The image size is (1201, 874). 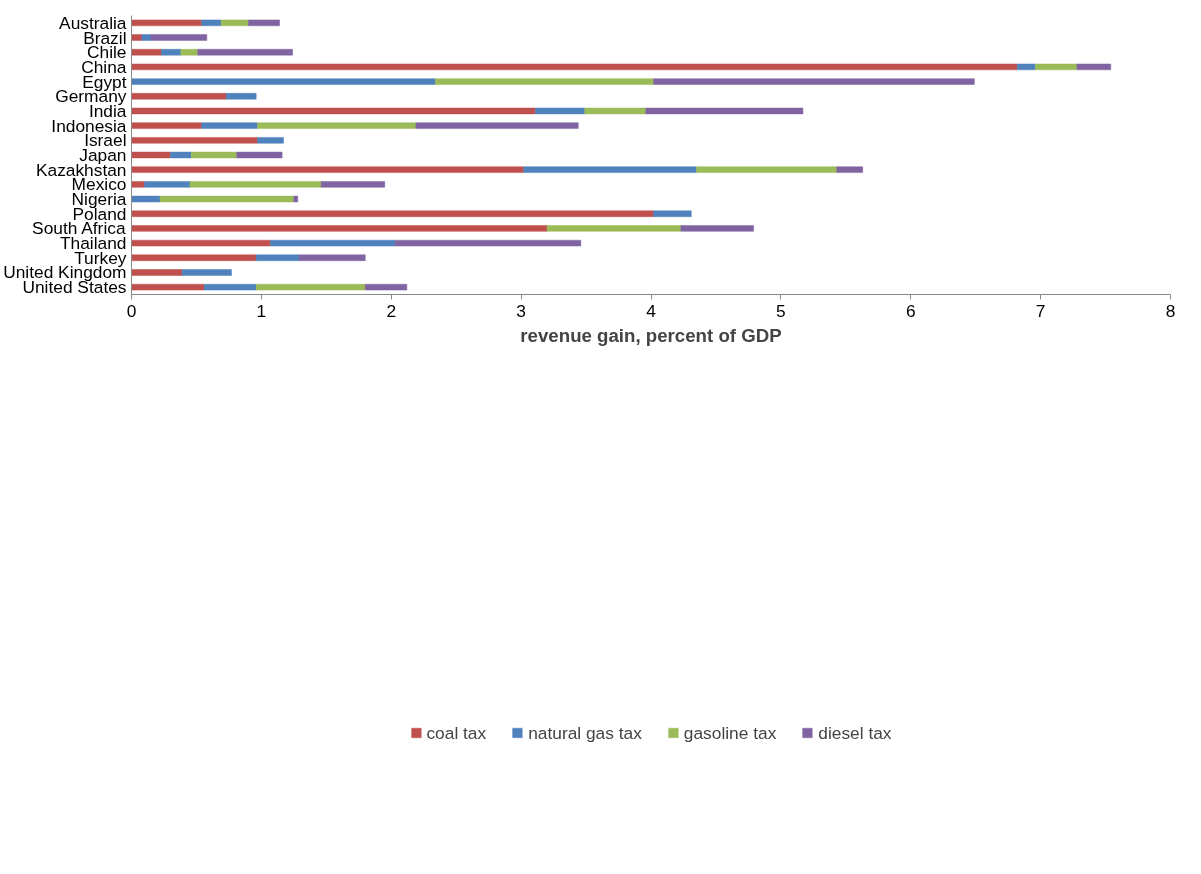 What do you see at coordinates (651, 335) in the screenshot?
I see `x-axis-title: revenue gain, percent of GDP` at bounding box center [651, 335].